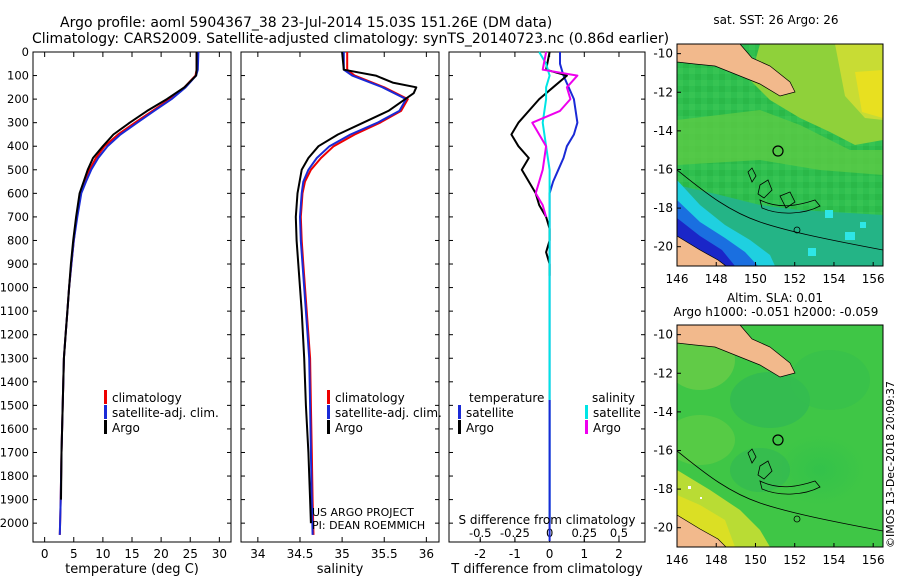 The image size is (900, 580). Describe the element at coordinates (18, 240) in the screenshot. I see `y-tick-label: 800` at that location.